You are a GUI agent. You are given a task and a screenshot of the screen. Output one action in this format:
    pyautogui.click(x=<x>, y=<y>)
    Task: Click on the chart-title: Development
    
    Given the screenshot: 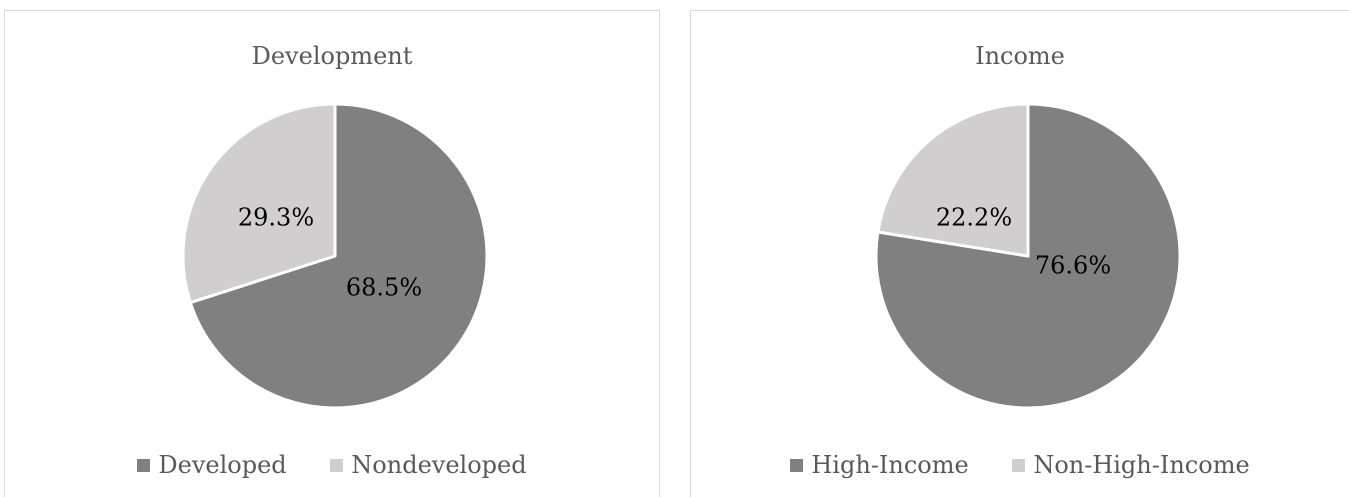 What is the action you would take?
    pyautogui.click(x=332, y=56)
    